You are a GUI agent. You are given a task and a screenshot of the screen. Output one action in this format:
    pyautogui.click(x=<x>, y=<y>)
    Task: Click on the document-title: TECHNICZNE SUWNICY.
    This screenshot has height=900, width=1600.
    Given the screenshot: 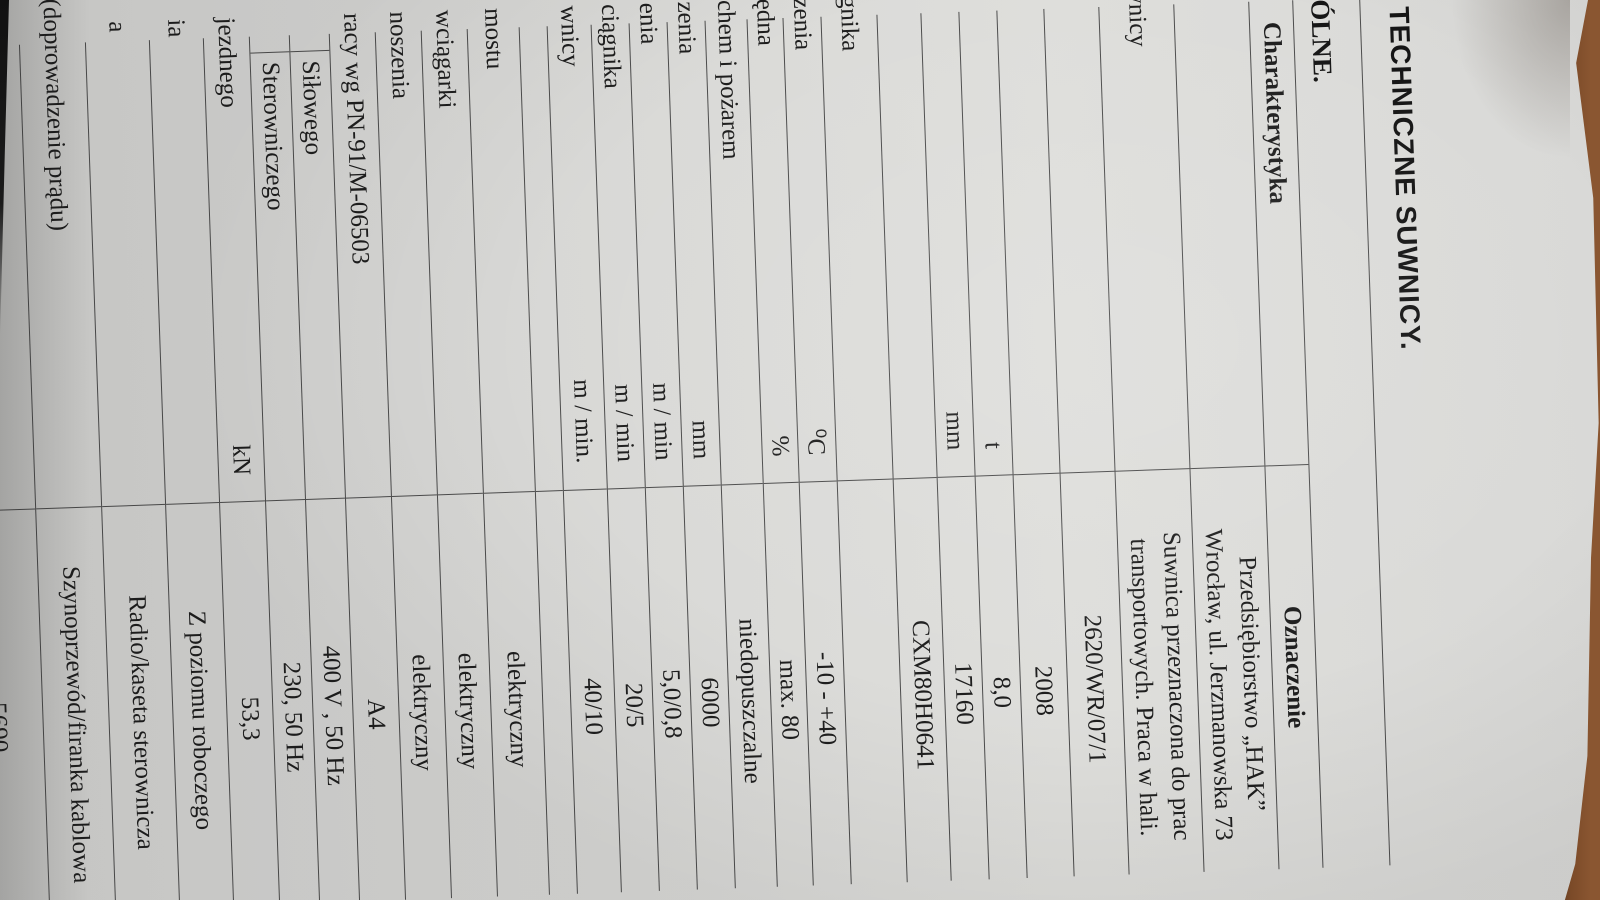 What is the action you would take?
    pyautogui.click(x=1405, y=178)
    